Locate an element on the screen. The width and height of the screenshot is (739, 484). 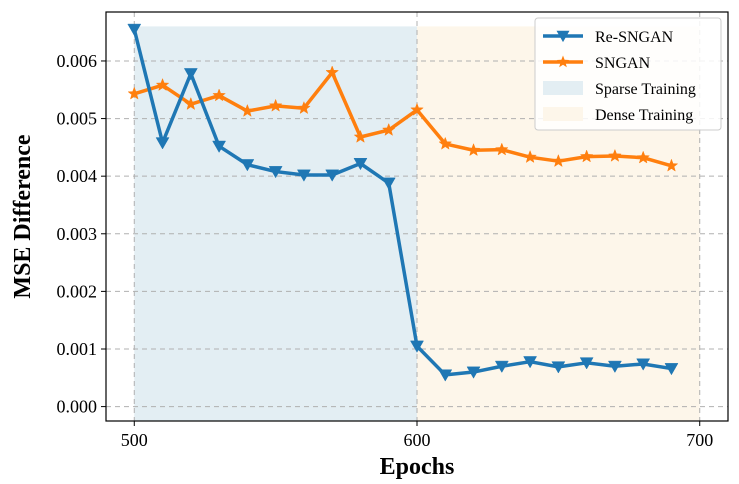
y-axis-ticks: 0.000 0.001 0.002 0.003 0.004 0.005 0.006 is located at coordinates (81, 234).